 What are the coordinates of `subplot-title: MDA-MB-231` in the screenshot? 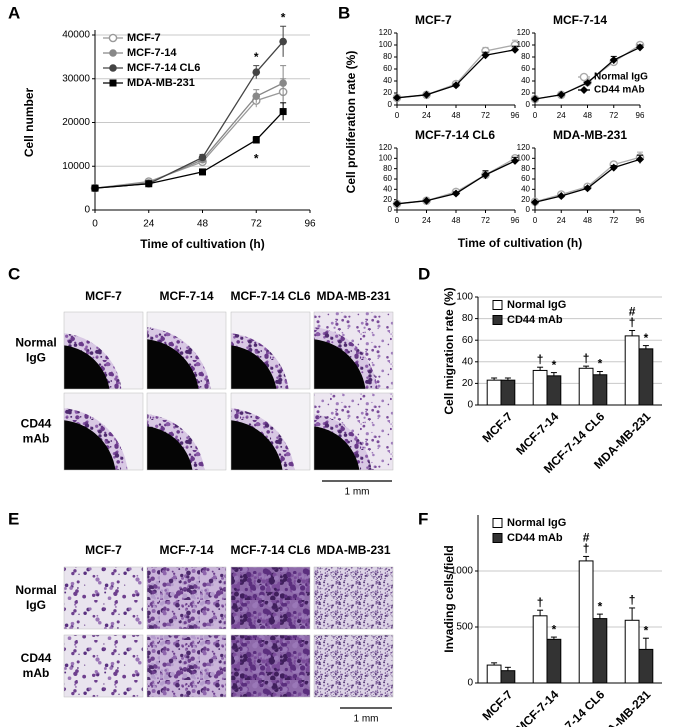 It's located at (590, 135).